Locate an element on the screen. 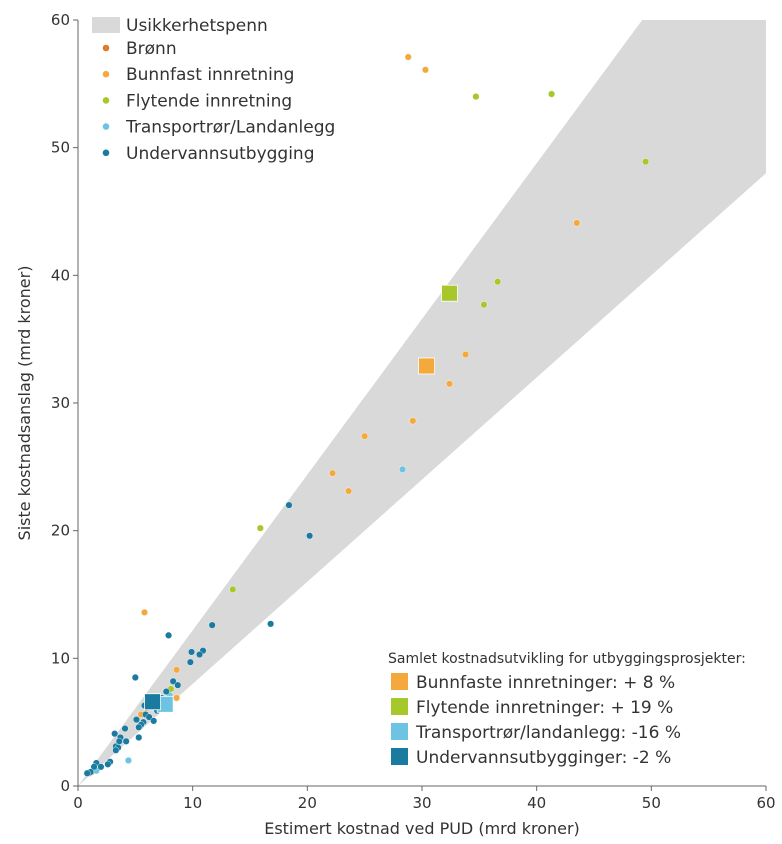  x-tick-label: 40 is located at coordinates (536, 803).